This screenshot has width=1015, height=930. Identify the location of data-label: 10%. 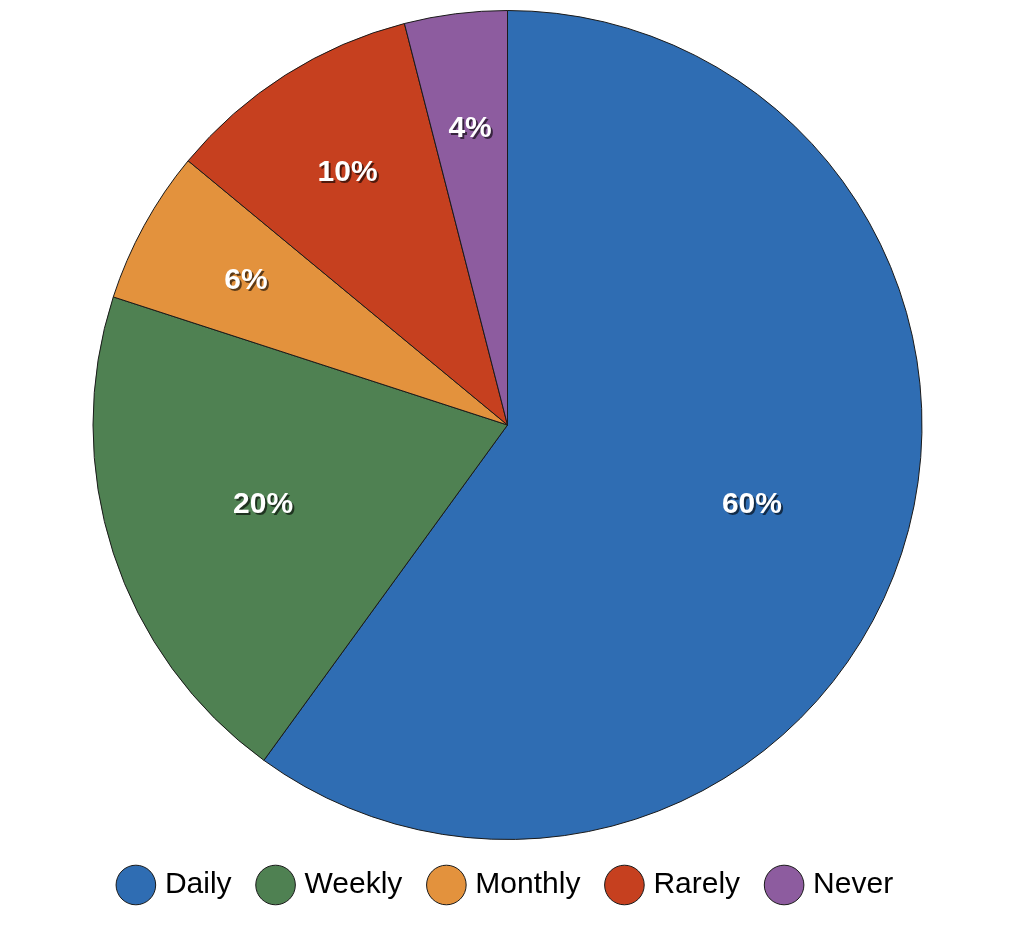
(349, 173).